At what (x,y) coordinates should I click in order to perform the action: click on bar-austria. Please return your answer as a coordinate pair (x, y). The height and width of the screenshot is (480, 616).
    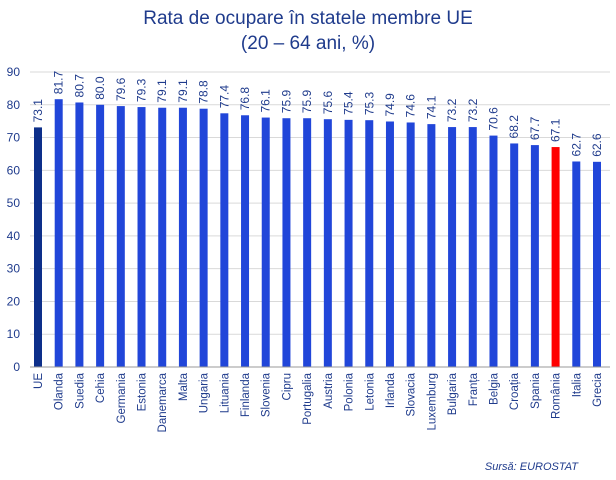
    Looking at the image, I should click on (327, 243).